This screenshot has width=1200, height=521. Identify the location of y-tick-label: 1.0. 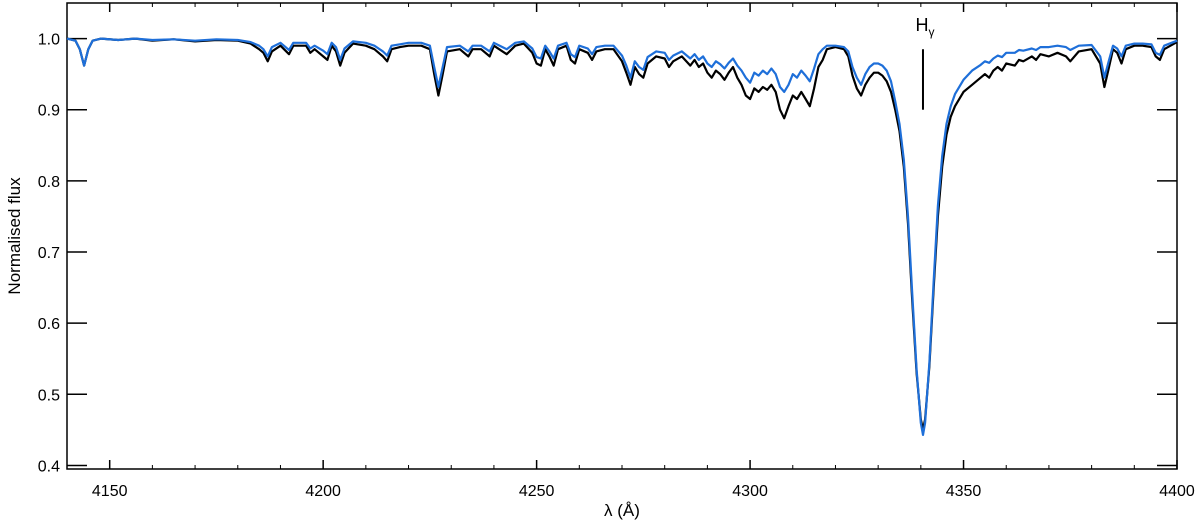
(49, 40).